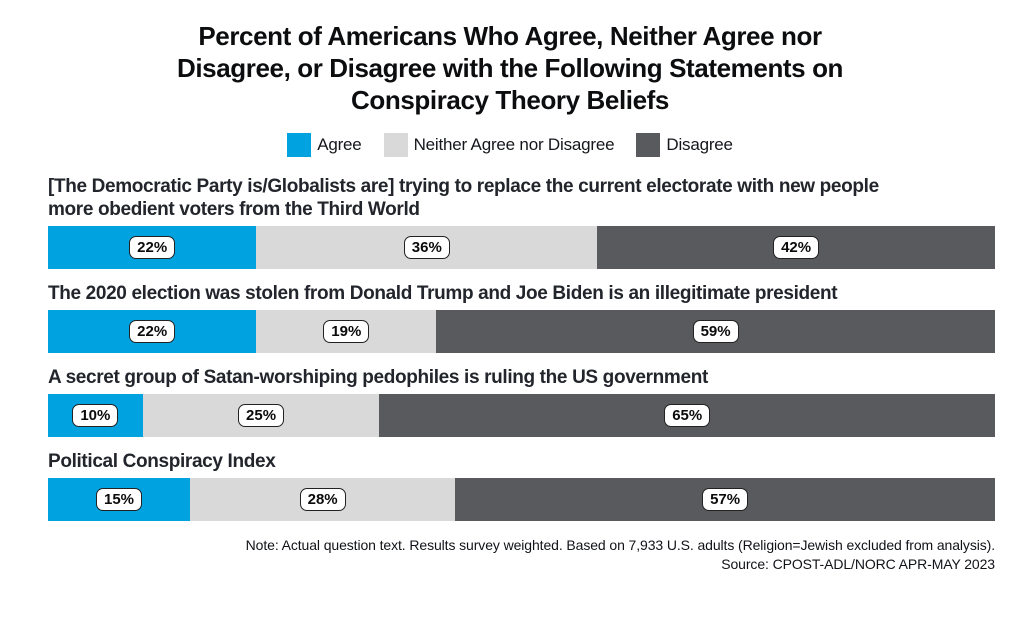  I want to click on value-pill: 28%, so click(322, 499).